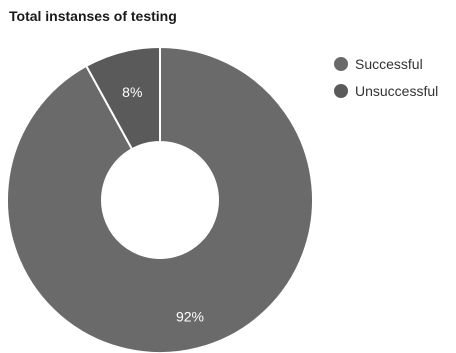  Describe the element at coordinates (93, 16) in the screenshot. I see `chart-title: Total instanses of testing` at that location.